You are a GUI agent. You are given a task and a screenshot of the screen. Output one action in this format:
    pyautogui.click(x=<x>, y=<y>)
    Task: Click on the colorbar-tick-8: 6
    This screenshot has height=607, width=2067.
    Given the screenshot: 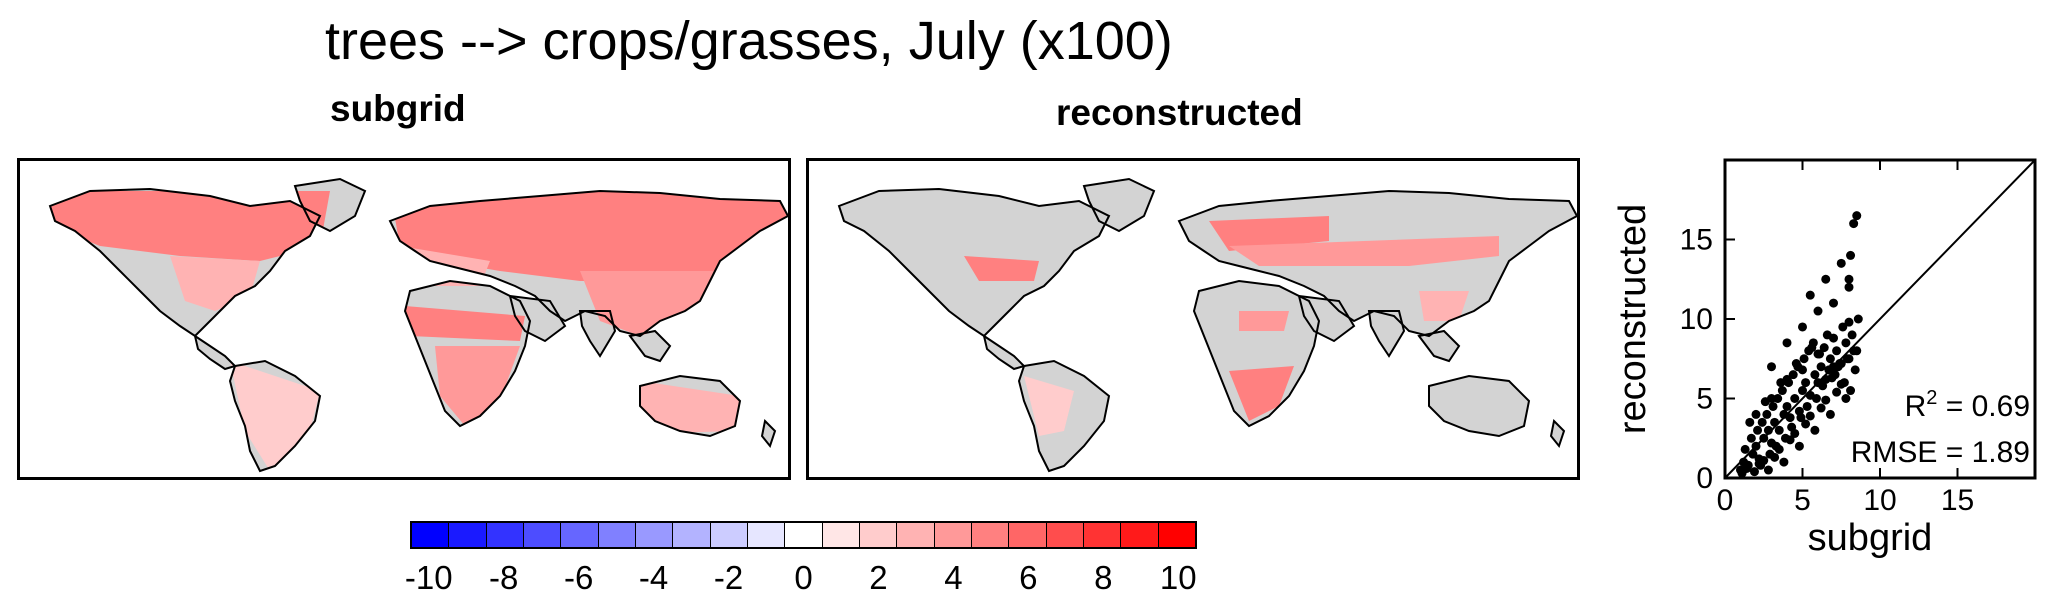 What is the action you would take?
    pyautogui.click(x=1028, y=577)
    